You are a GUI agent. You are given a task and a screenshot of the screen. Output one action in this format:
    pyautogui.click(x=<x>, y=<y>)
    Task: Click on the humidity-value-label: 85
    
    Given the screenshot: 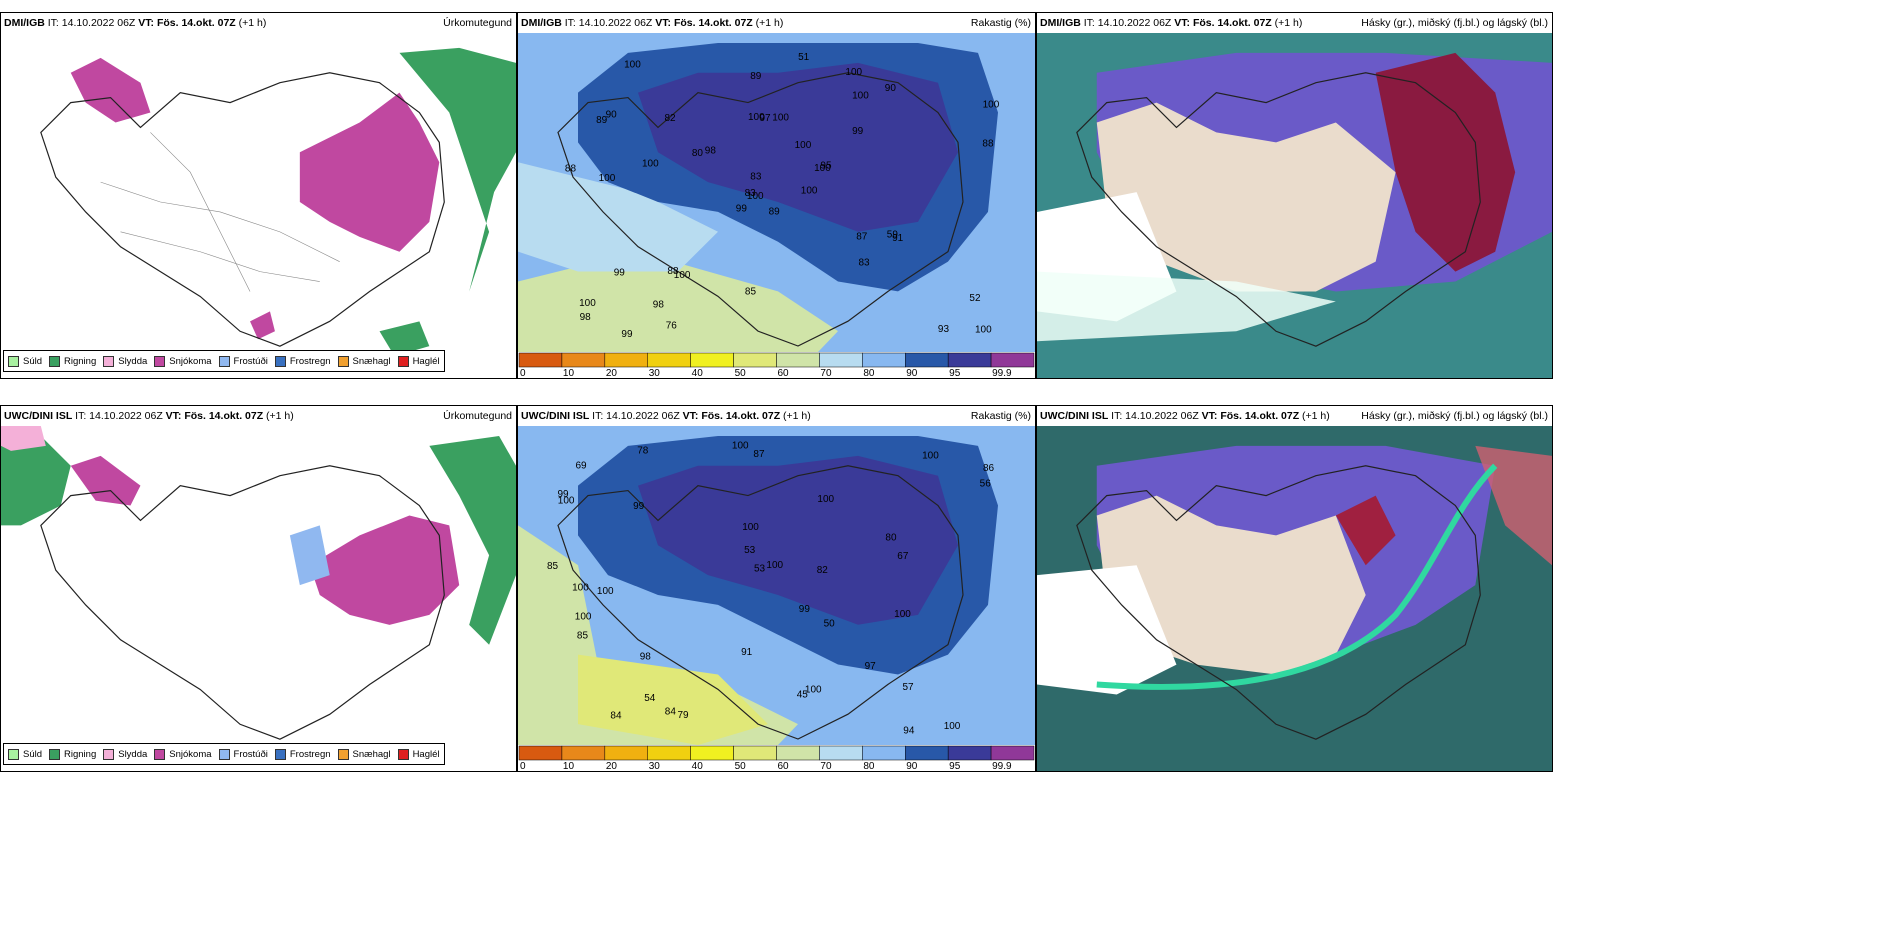 What is the action you would take?
    pyautogui.click(x=583, y=636)
    